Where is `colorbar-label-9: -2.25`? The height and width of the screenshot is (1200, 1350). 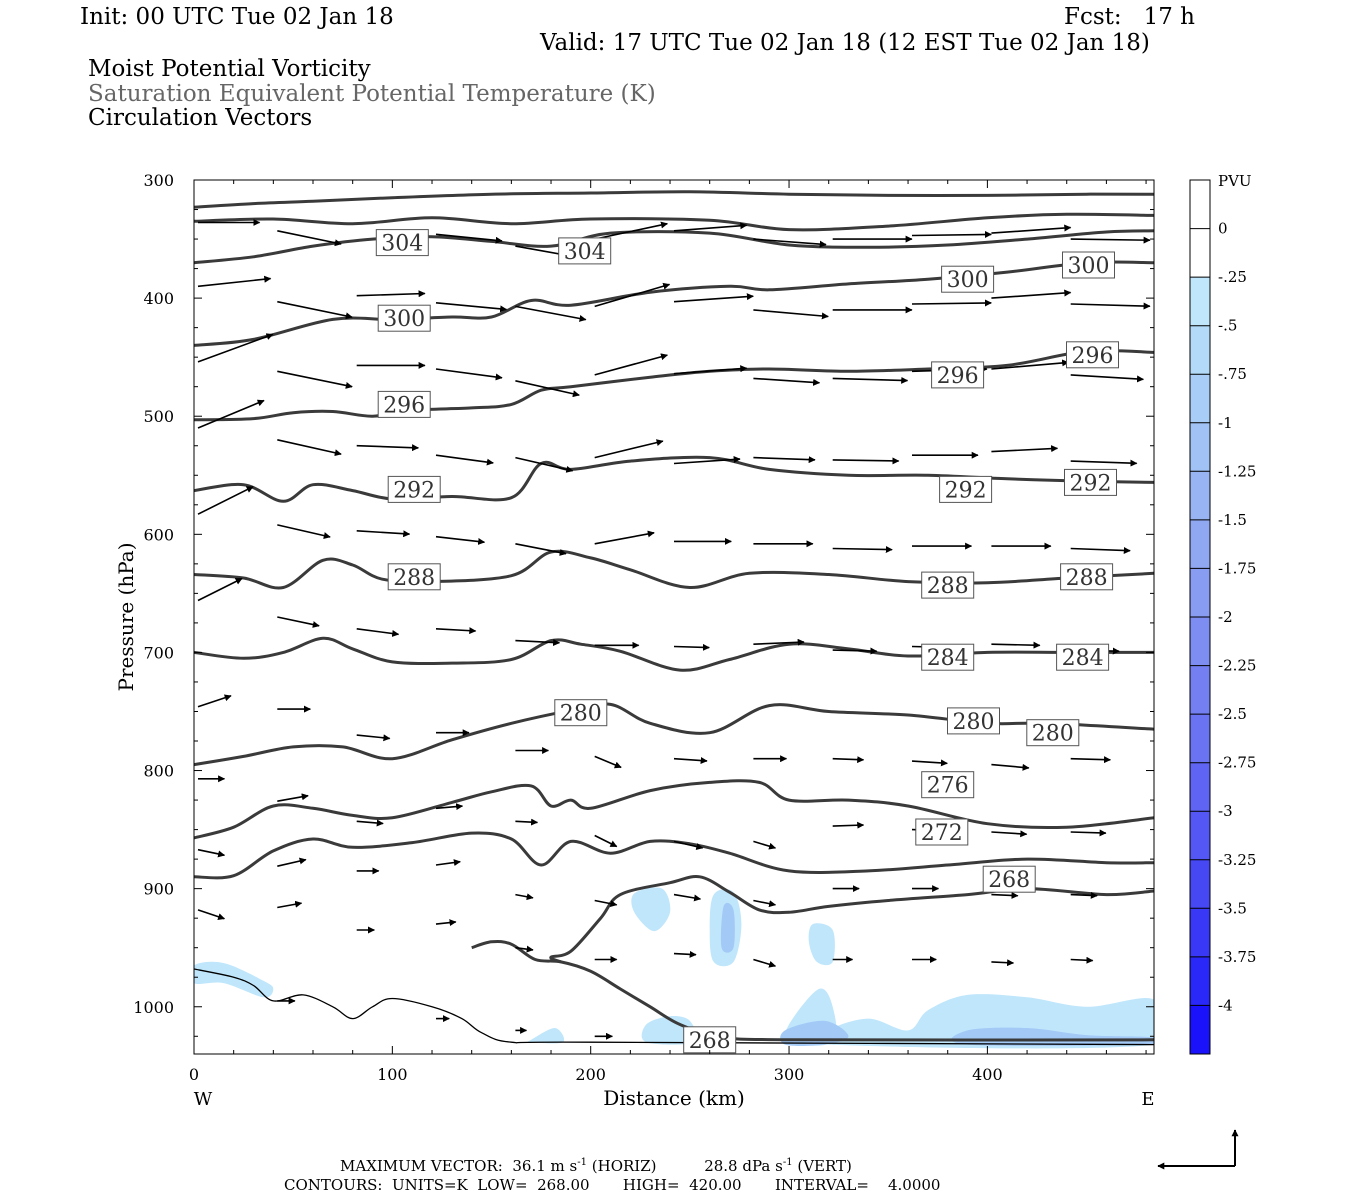 colorbar-label-9: -2.25 is located at coordinates (1237, 666).